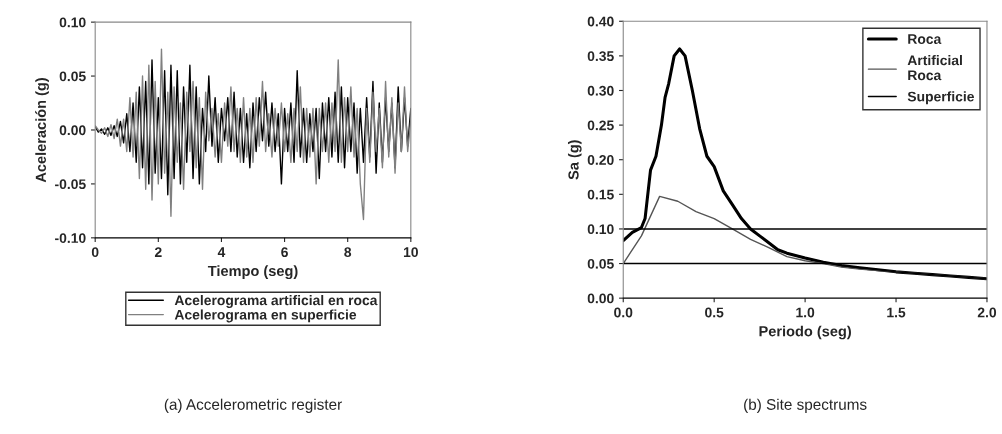 The height and width of the screenshot is (434, 1002). I want to click on legend-label: Acelerograma en superficie, so click(265, 316).